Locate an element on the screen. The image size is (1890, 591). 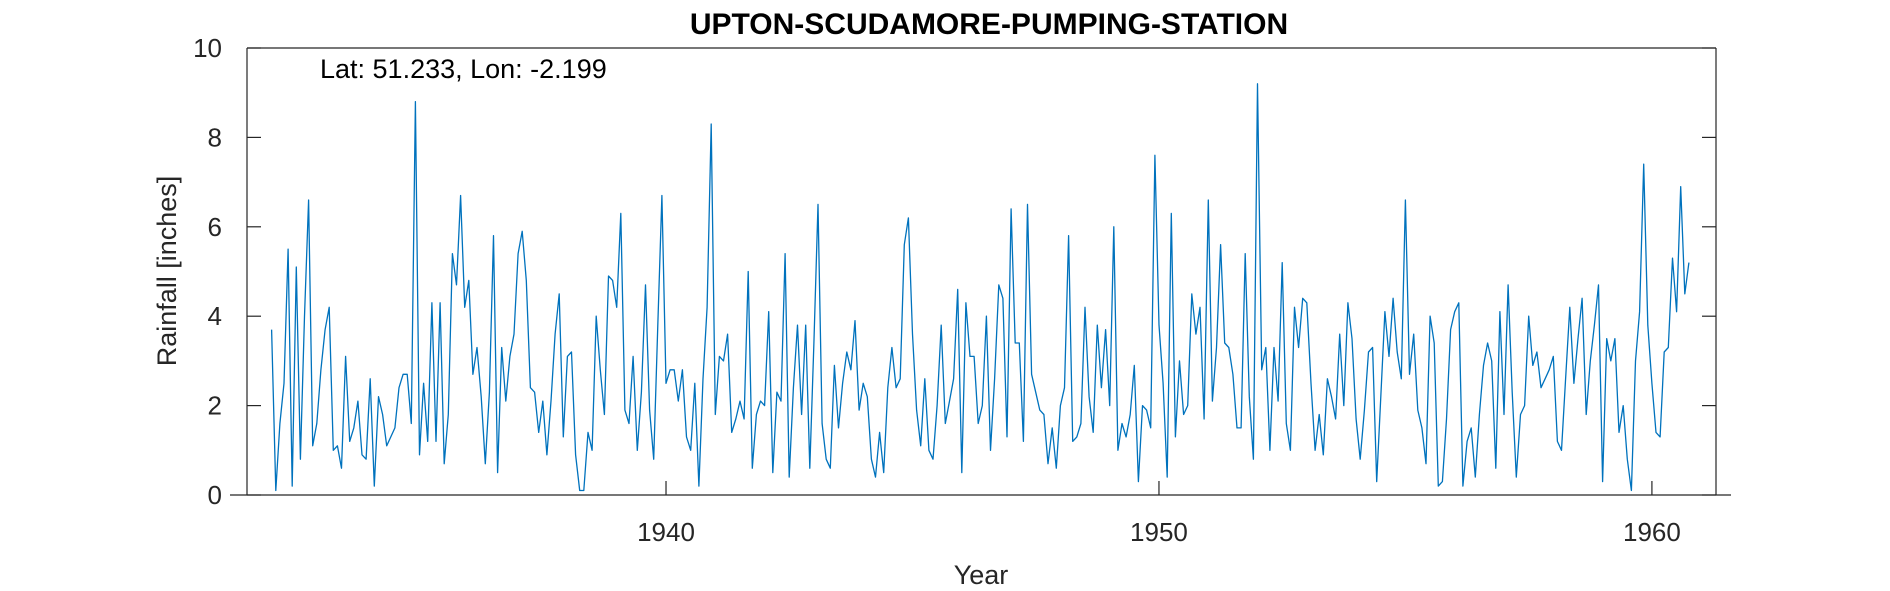
chart-title: UPTON-SCUDAMORE-PUMPING-STATION is located at coordinates (989, 24).